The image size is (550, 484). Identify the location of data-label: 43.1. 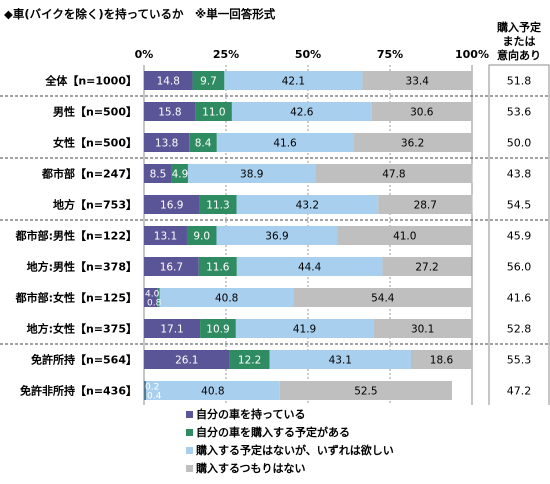
(340, 361).